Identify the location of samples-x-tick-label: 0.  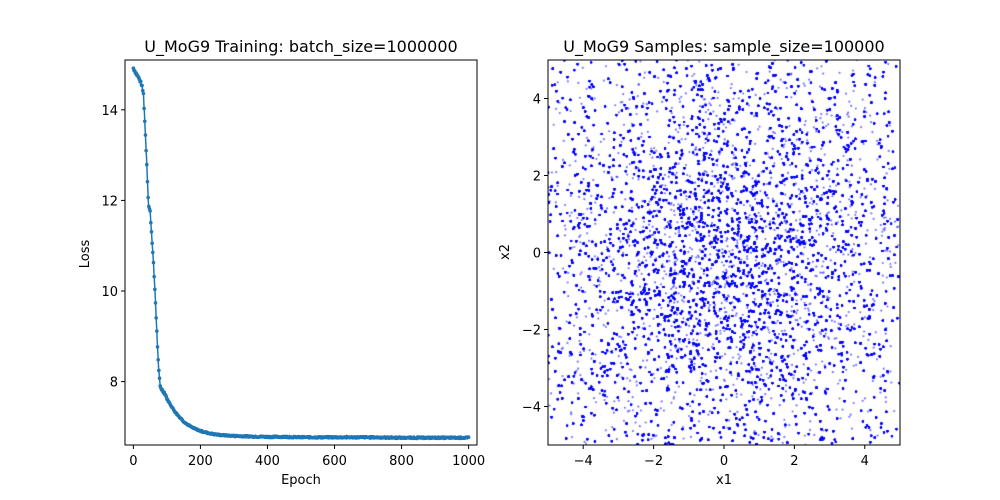
(724, 461).